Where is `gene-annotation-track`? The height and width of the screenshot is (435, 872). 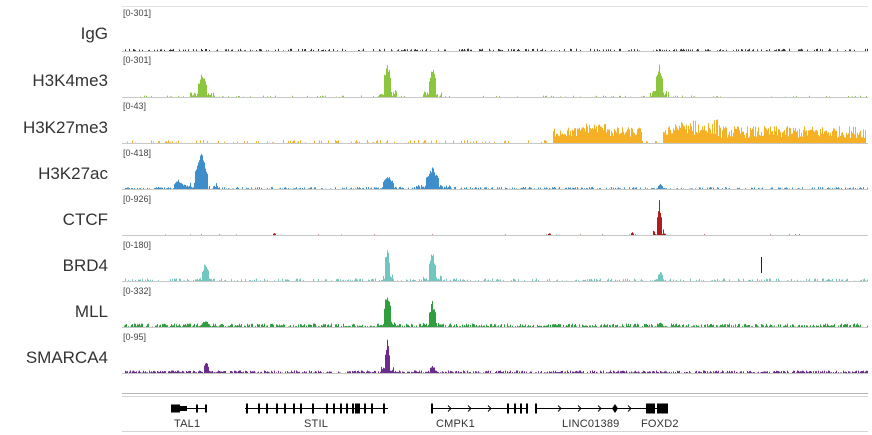 gene-annotation-track is located at coordinates (419, 408).